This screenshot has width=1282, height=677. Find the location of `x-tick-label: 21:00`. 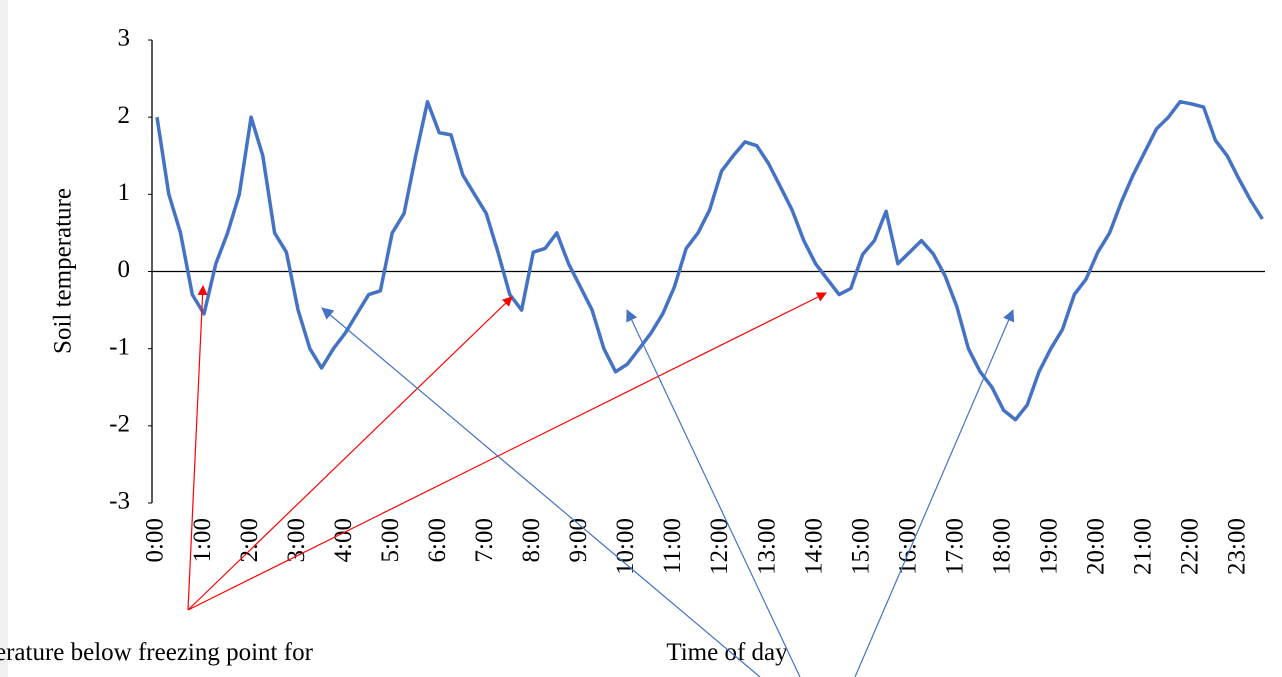

x-tick-label: 21:00 is located at coordinates (1143, 546).